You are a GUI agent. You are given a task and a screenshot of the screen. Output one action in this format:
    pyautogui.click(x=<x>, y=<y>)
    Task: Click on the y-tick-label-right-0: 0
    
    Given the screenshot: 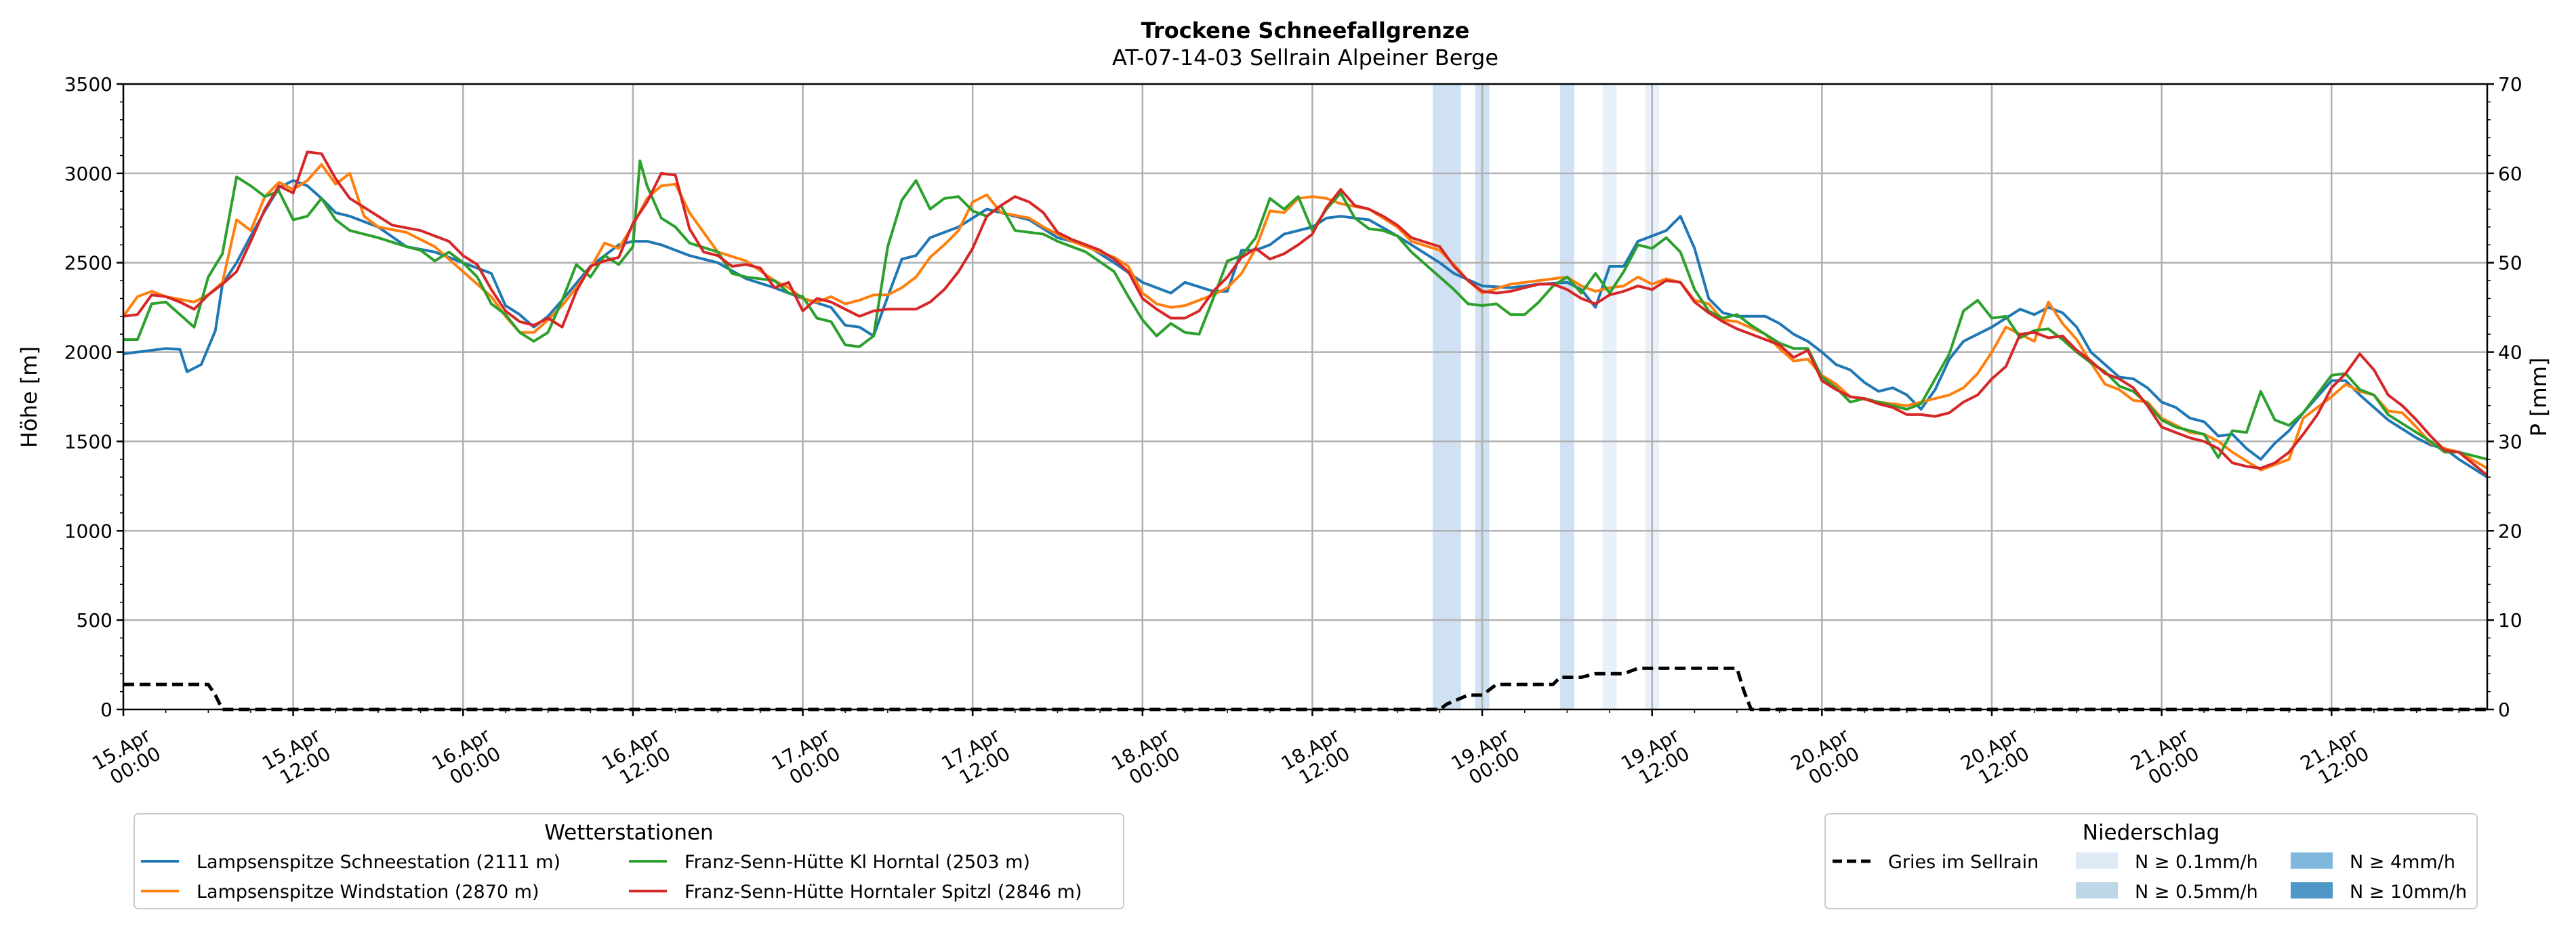 What is the action you would take?
    pyautogui.click(x=2504, y=710)
    